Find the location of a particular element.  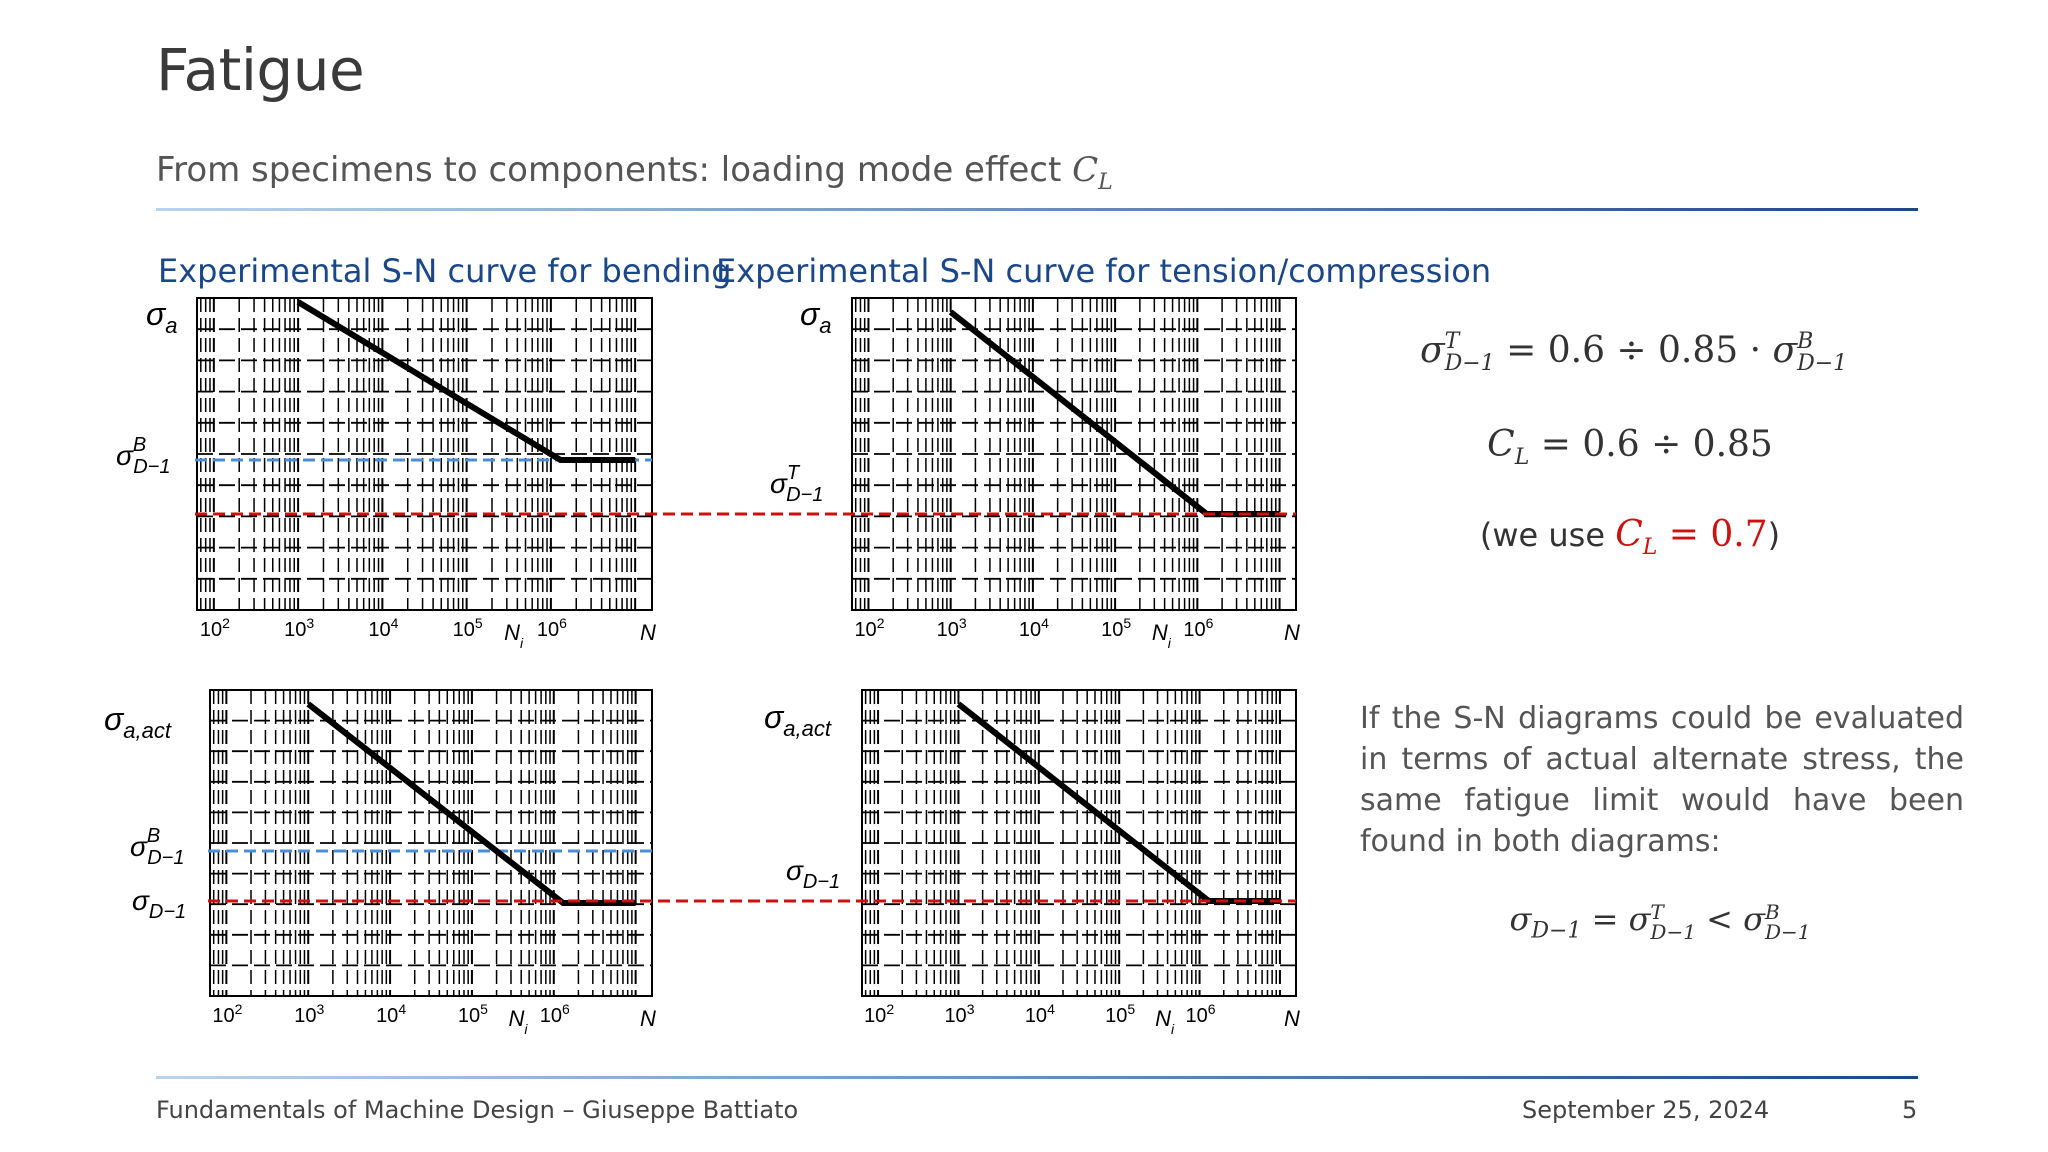

equation-3: (we use CL = 0.7) is located at coordinates (1630, 537).